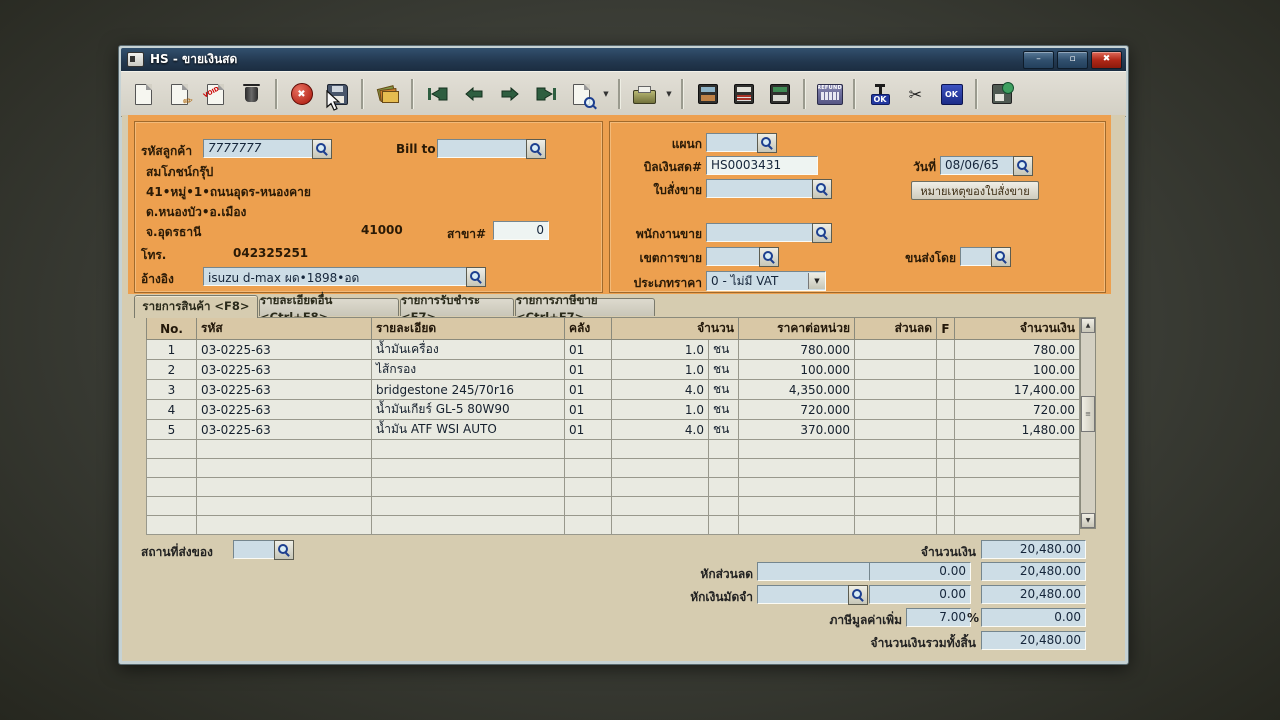 The image size is (1280, 720). I want to click on deposit-search-button, so click(858, 595).